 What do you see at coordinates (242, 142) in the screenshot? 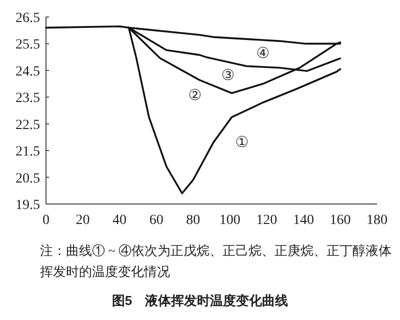
I see `series-label: ①` at bounding box center [242, 142].